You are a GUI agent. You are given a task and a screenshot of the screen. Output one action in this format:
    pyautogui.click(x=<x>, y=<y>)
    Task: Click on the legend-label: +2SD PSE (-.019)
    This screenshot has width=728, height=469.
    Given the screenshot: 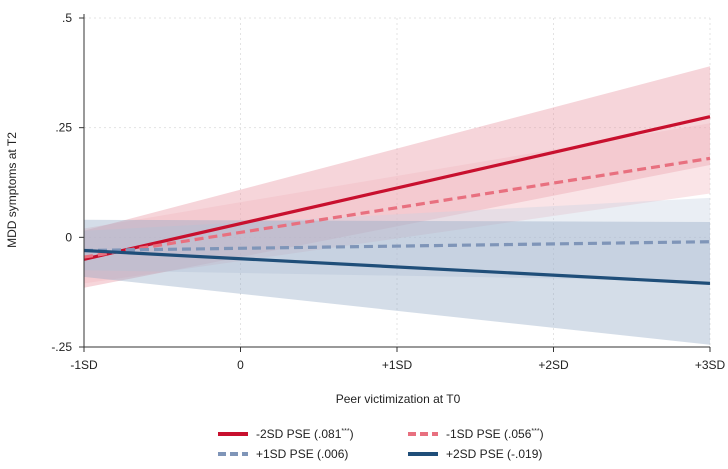 What is the action you would take?
    pyautogui.click(x=494, y=454)
    